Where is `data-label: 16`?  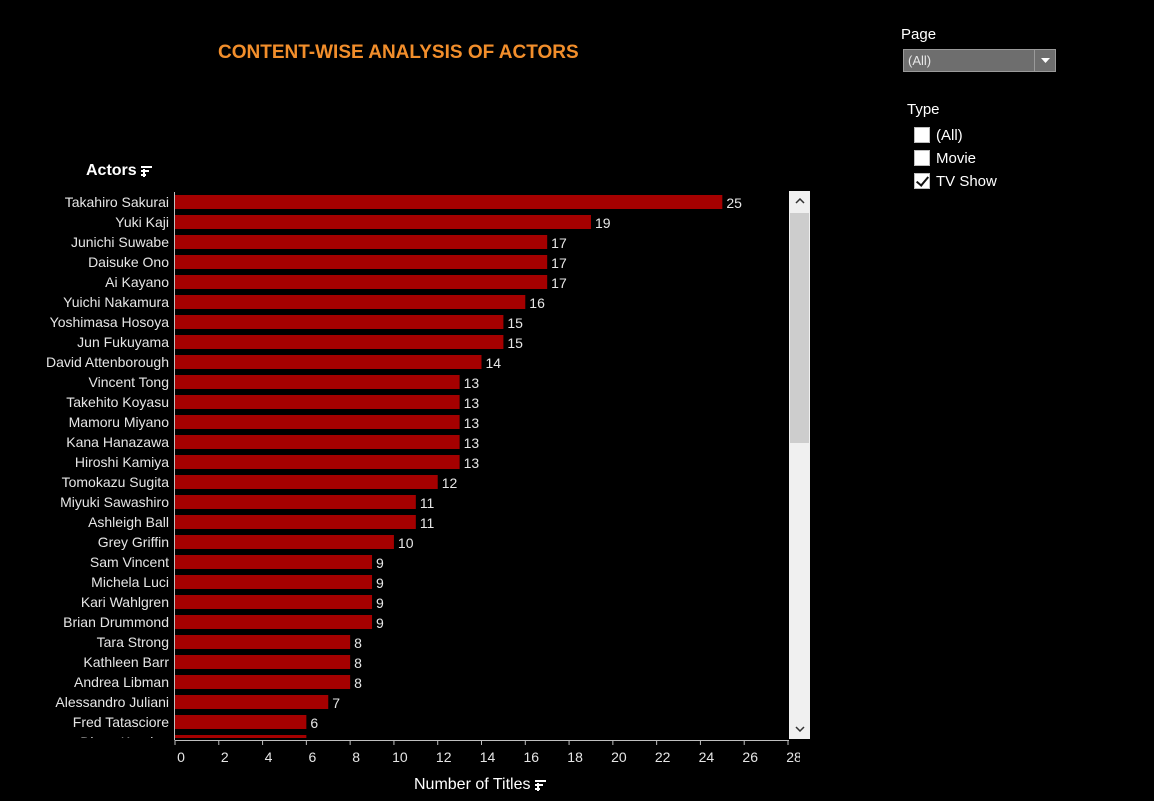
data-label: 16 is located at coordinates (537, 303).